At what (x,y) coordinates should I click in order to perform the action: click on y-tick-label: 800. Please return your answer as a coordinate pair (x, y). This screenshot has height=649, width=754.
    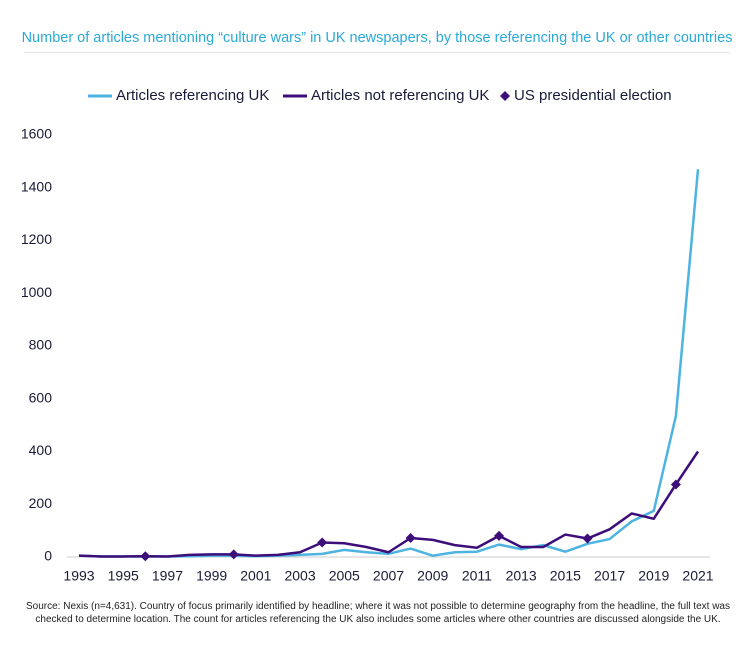
    Looking at the image, I should click on (41, 345).